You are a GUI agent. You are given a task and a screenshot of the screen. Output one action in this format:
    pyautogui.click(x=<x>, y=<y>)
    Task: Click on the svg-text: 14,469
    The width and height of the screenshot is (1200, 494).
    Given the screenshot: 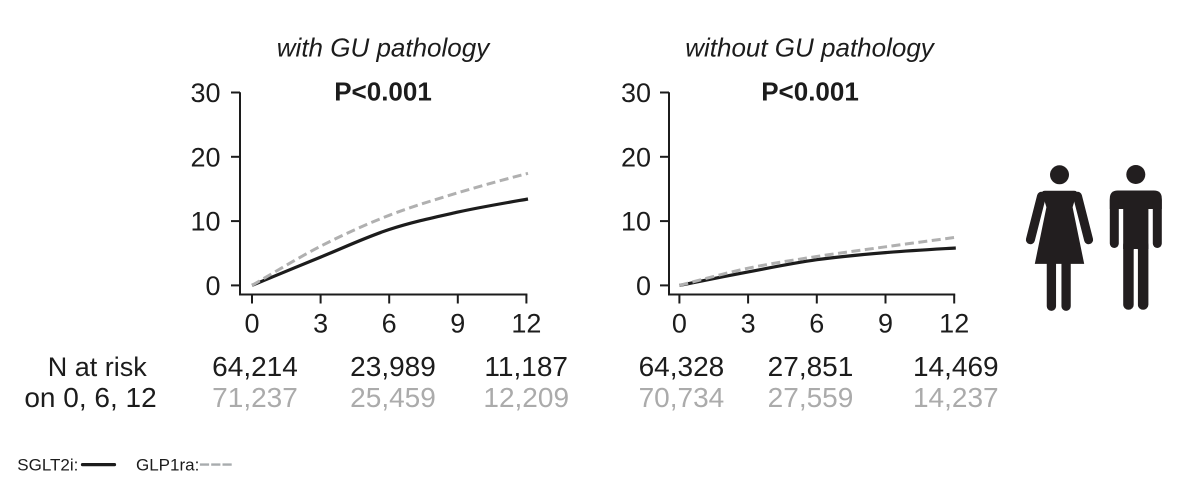 What is the action you would take?
    pyautogui.click(x=956, y=366)
    